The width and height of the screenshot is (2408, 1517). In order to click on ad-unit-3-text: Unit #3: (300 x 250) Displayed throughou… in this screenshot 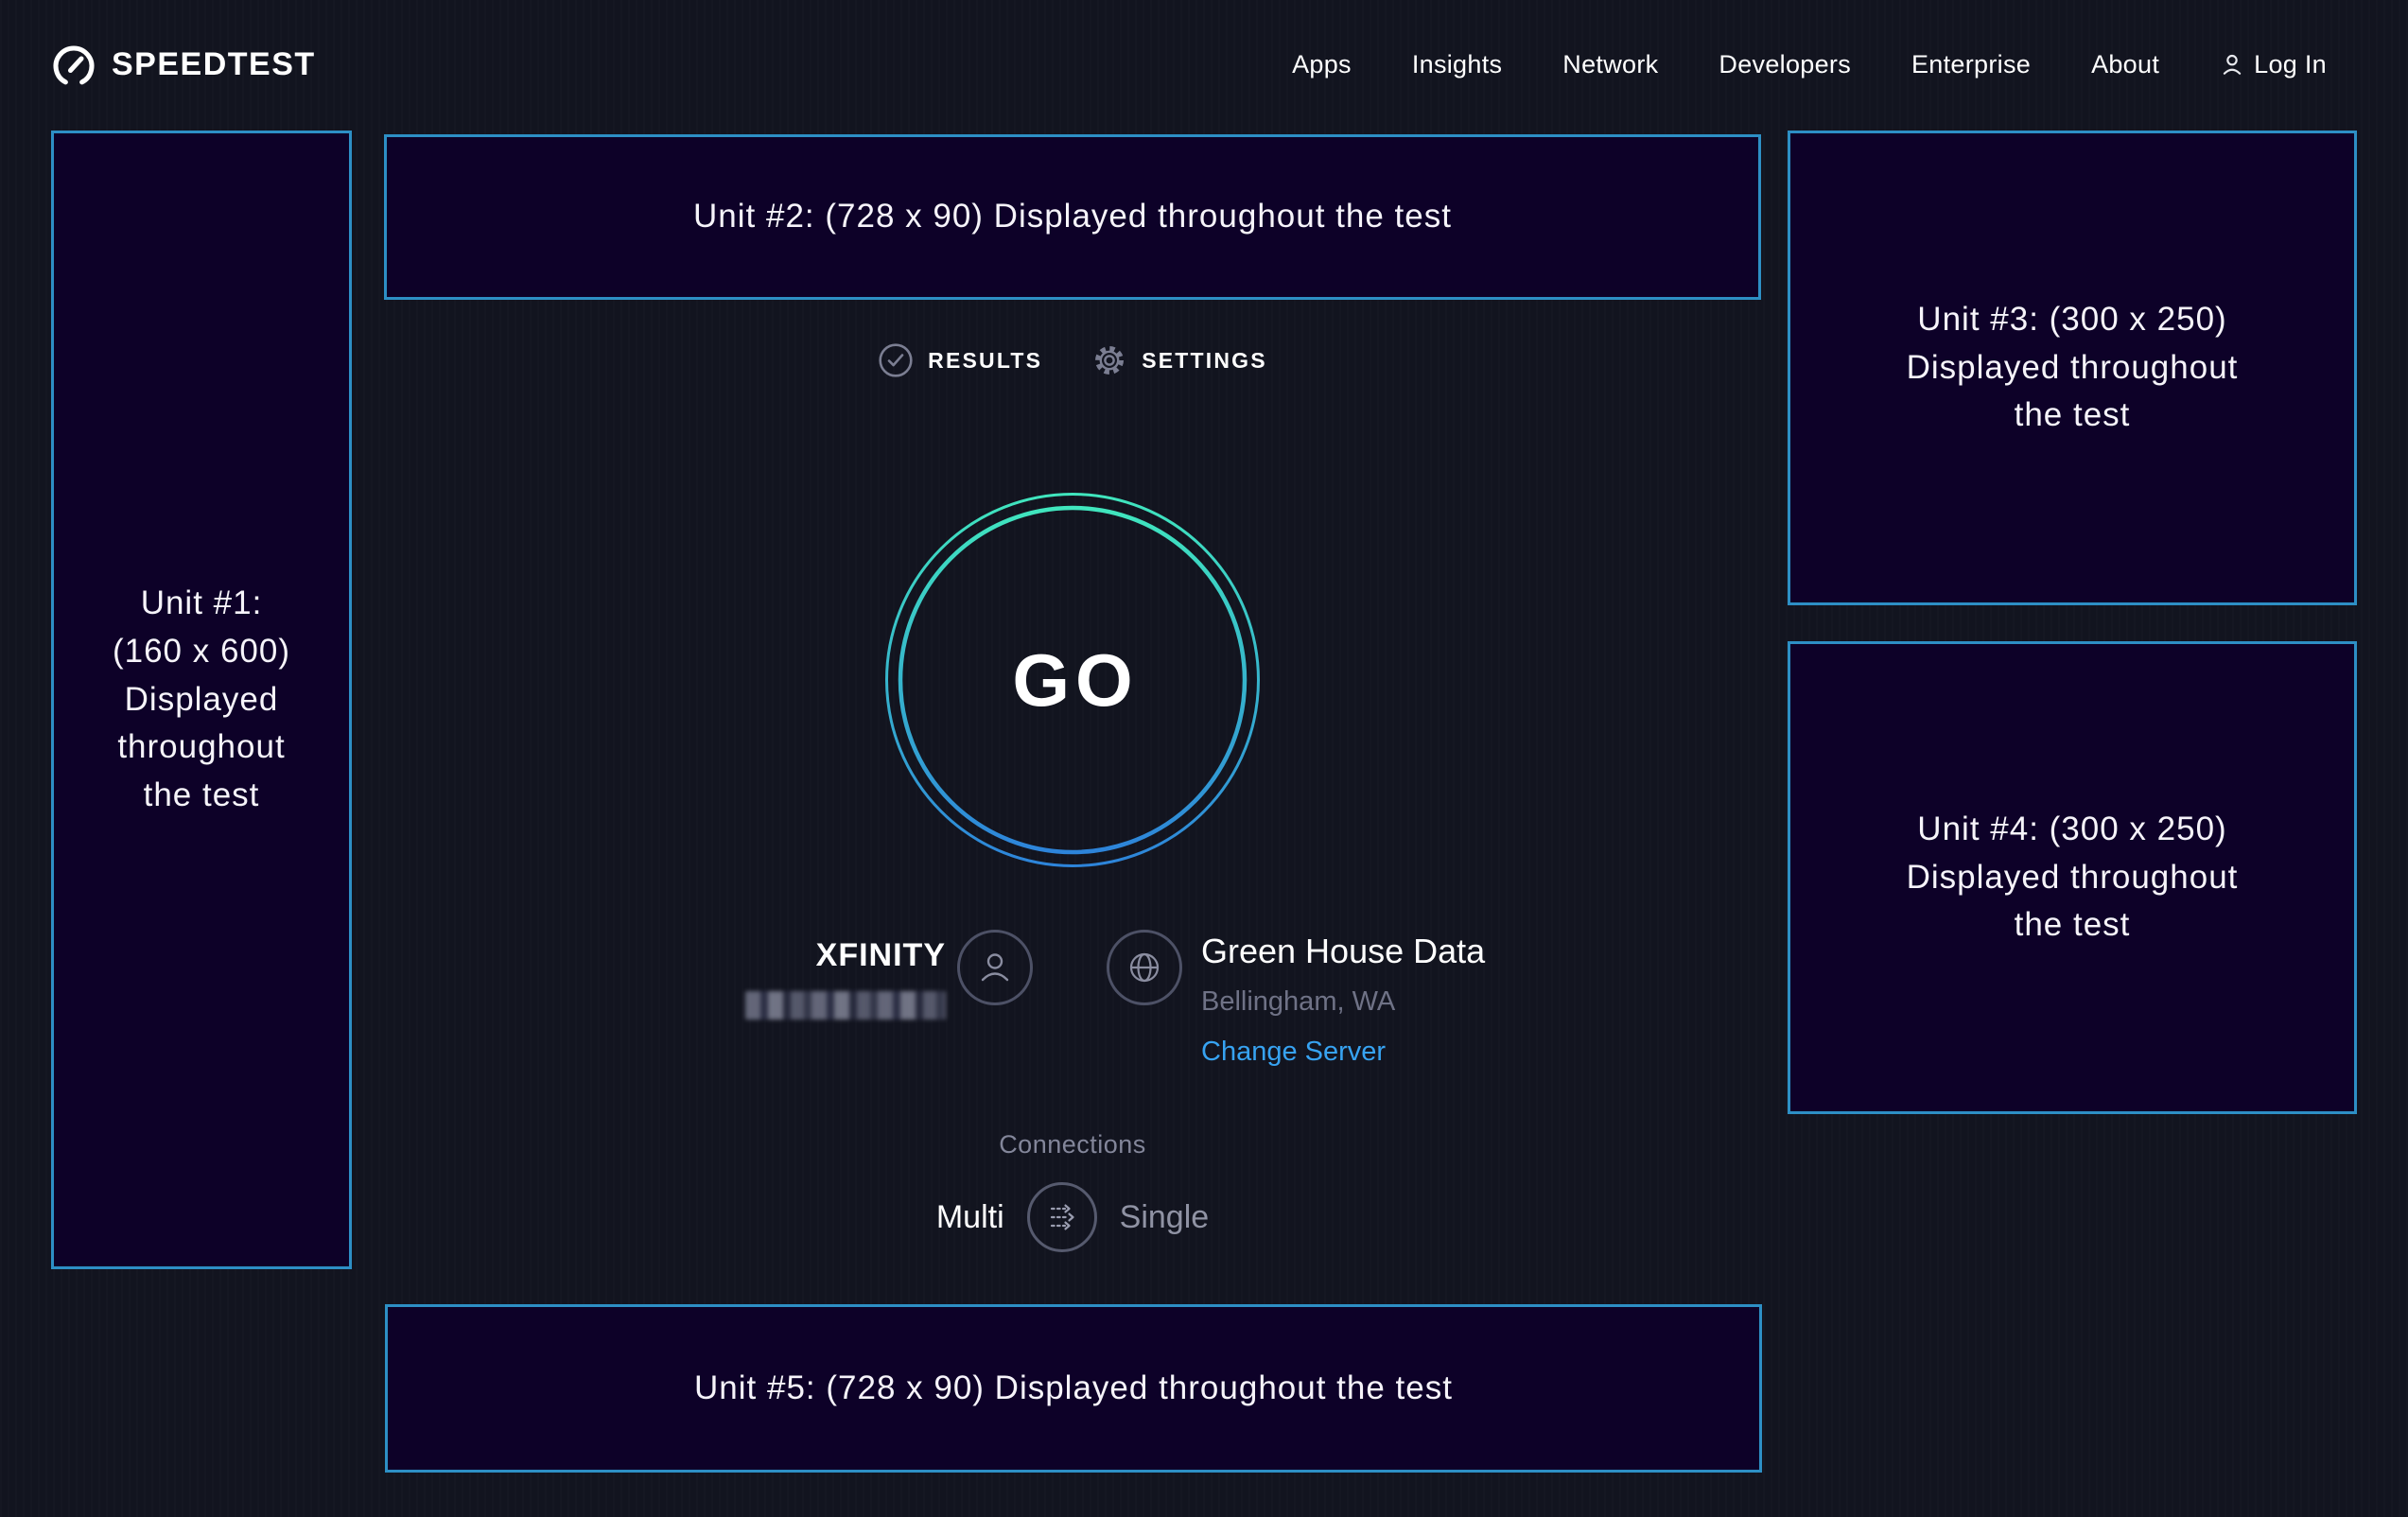, I will do `click(2073, 368)`.